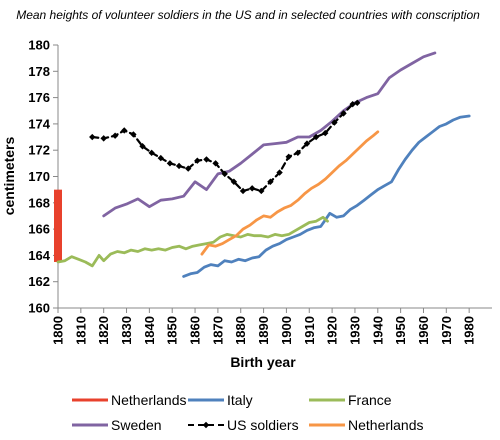  Describe the element at coordinates (423, 330) in the screenshot. I see `x-tick-label: 1960` at that location.